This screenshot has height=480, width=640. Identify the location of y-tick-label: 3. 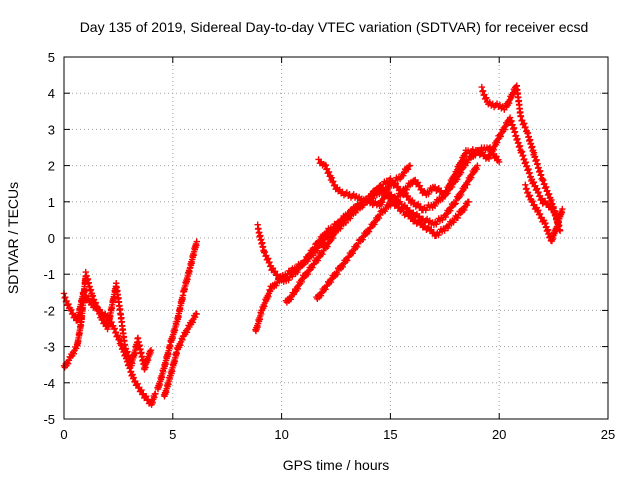
(51, 129).